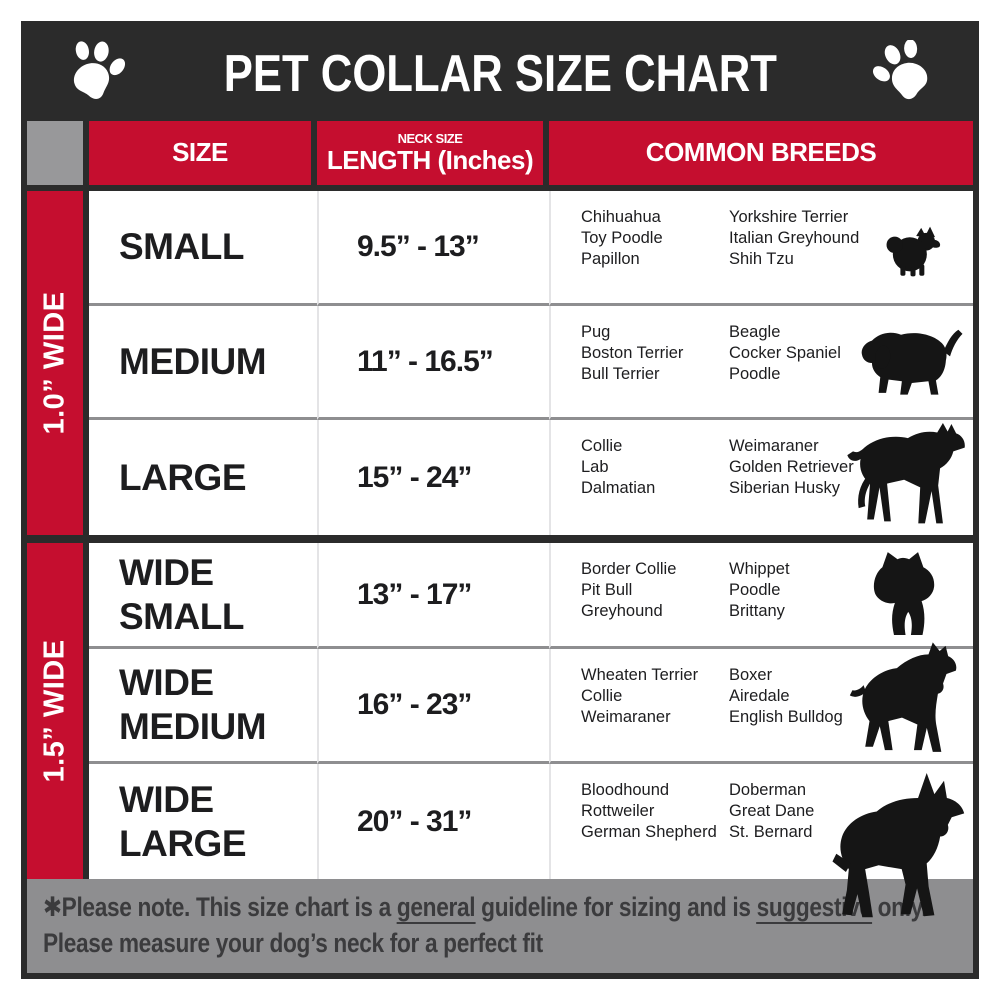 This screenshot has width=1000, height=1000. What do you see at coordinates (913, 248) in the screenshot?
I see `small-fluffy-dog-silhouette-icon` at bounding box center [913, 248].